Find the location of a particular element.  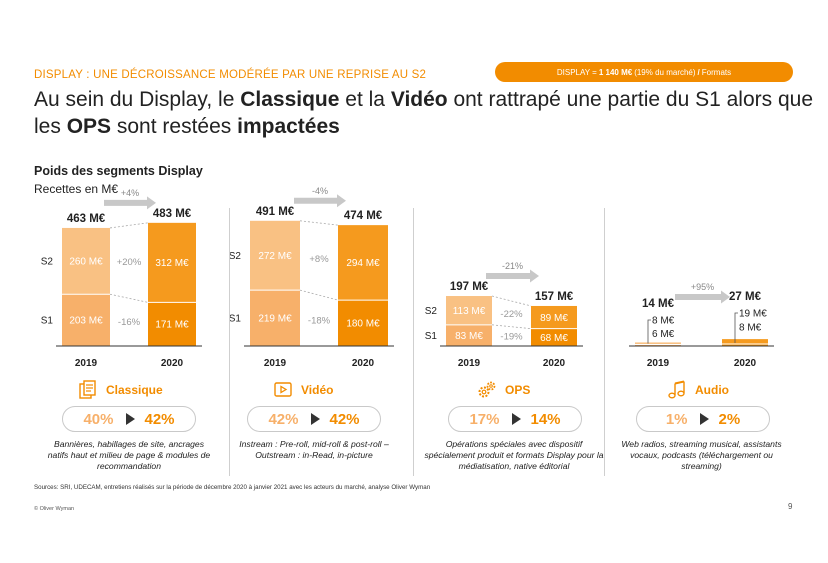

title-part: et la is located at coordinates (365, 99).